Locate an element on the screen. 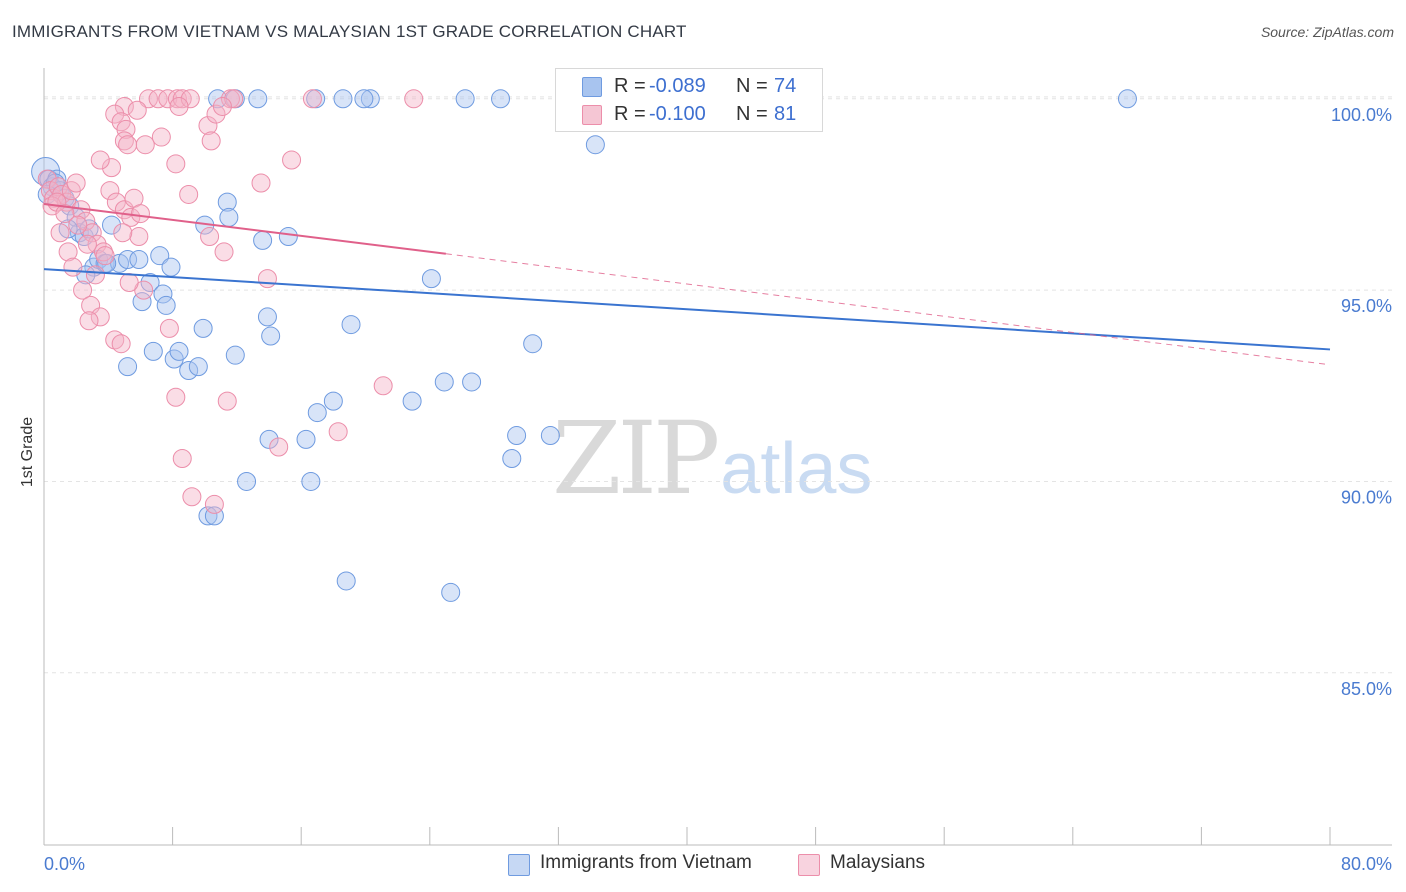 The height and width of the screenshot is (892, 1406). series-malaysians-points is located at coordinates (230, 301).